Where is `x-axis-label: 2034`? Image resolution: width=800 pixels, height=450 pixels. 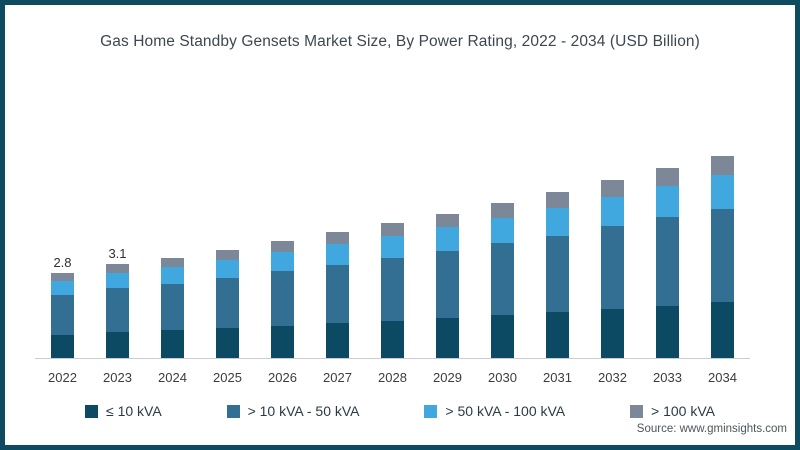 x-axis-label: 2034 is located at coordinates (722, 377).